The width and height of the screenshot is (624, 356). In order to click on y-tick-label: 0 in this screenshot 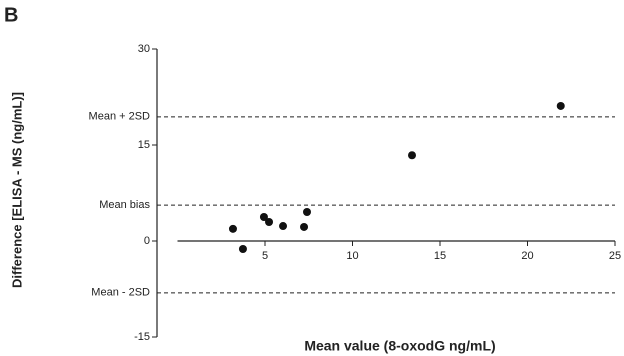, I will do `click(147, 241)`.